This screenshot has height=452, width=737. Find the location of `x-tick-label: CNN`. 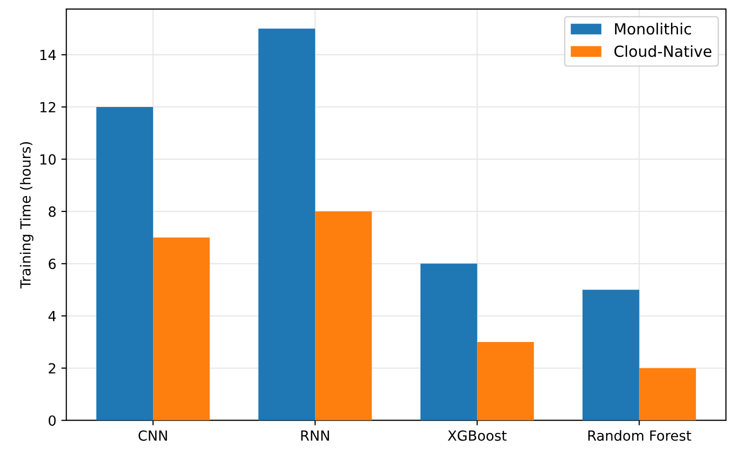

x-tick-label: CNN is located at coordinates (152, 435).